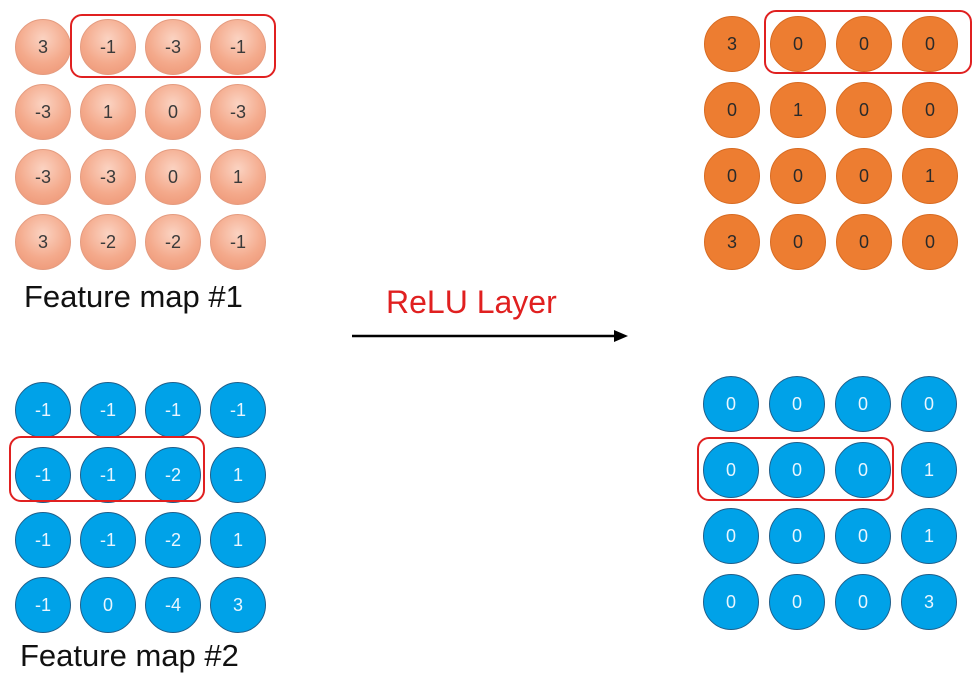 Image resolution: width=979 pixels, height=682 pixels. Describe the element at coordinates (471, 302) in the screenshot. I see `relu-layer-label: ReLU Layer` at that location.